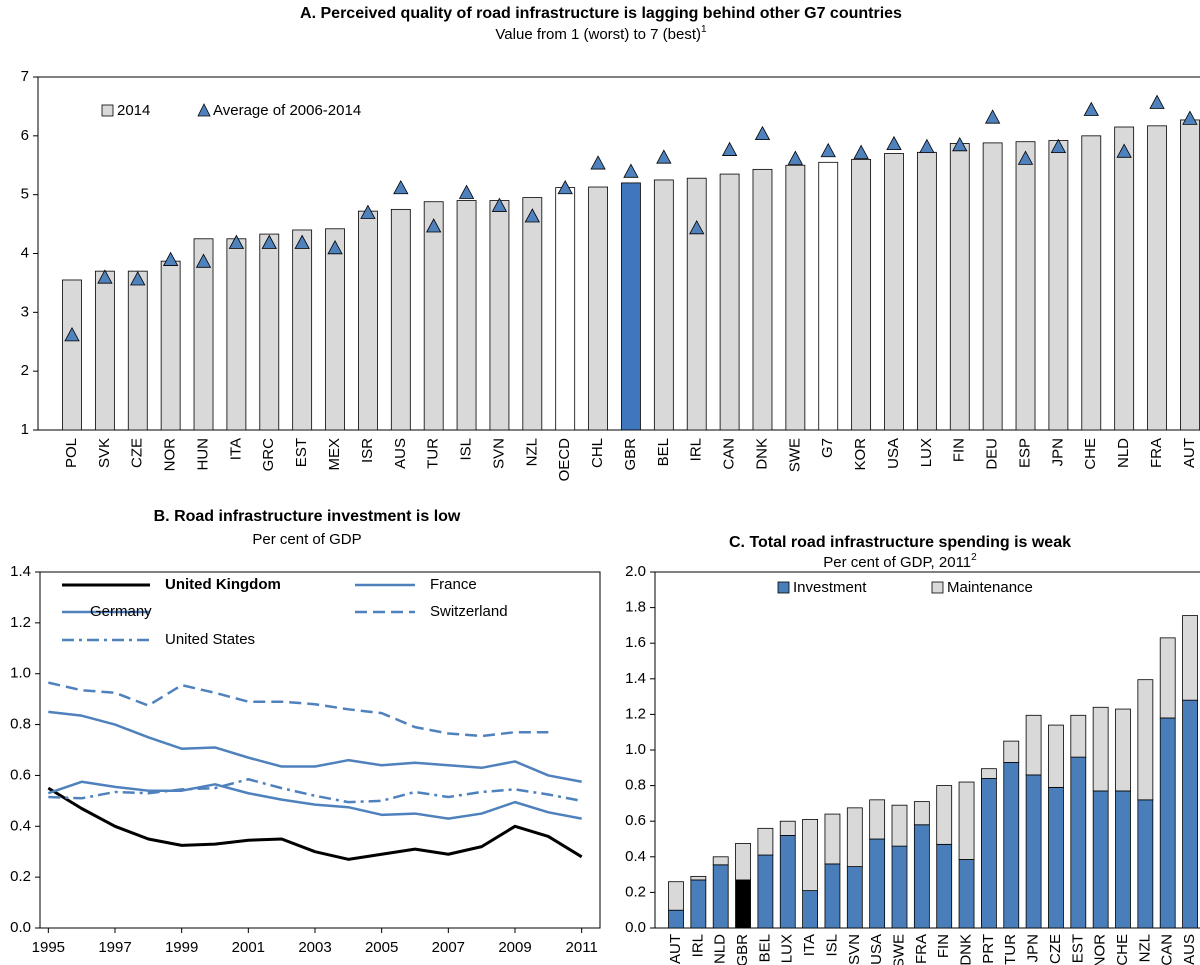  Describe the element at coordinates (1090, 454) in the screenshot. I see `x-tick-label: CHE` at that location.